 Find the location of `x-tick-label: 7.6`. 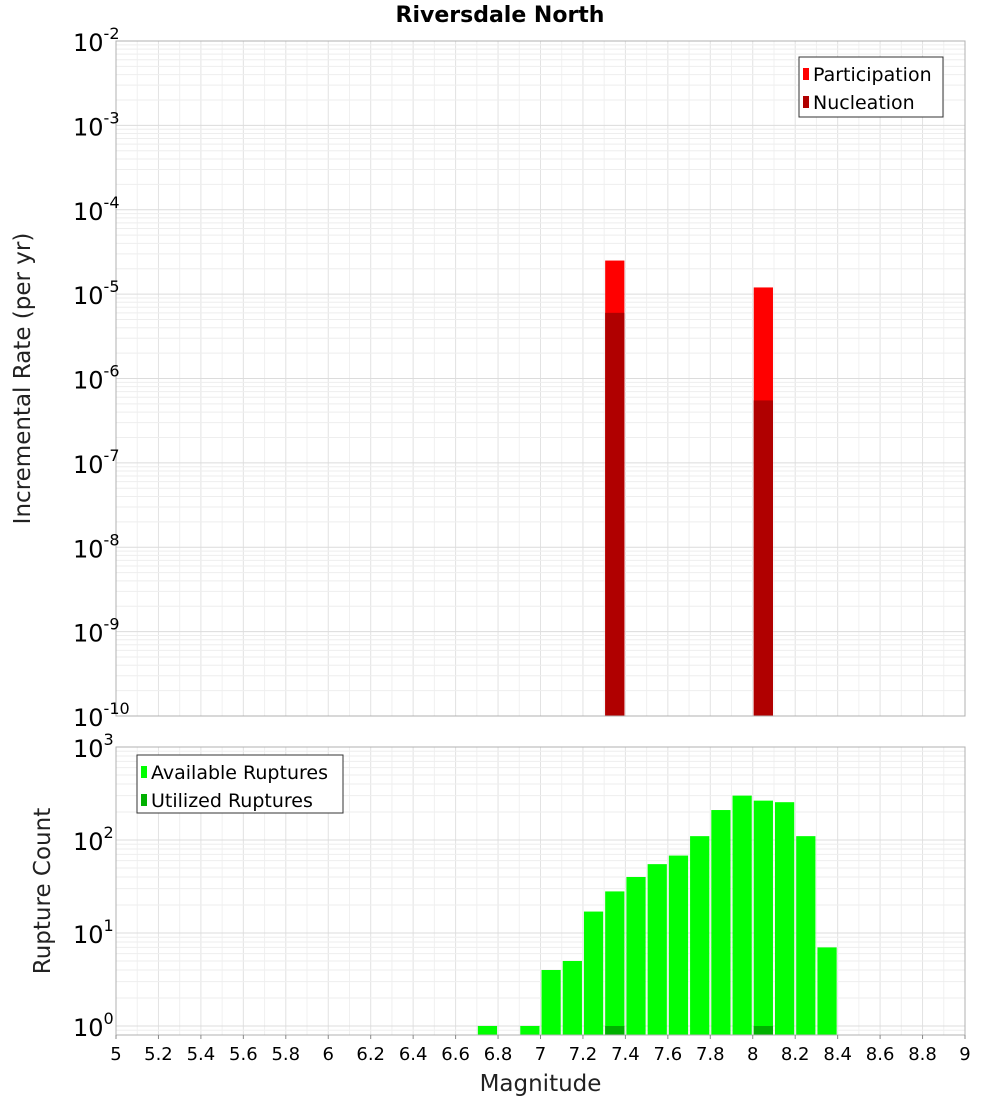

x-tick-label: 7.6 is located at coordinates (668, 1054).